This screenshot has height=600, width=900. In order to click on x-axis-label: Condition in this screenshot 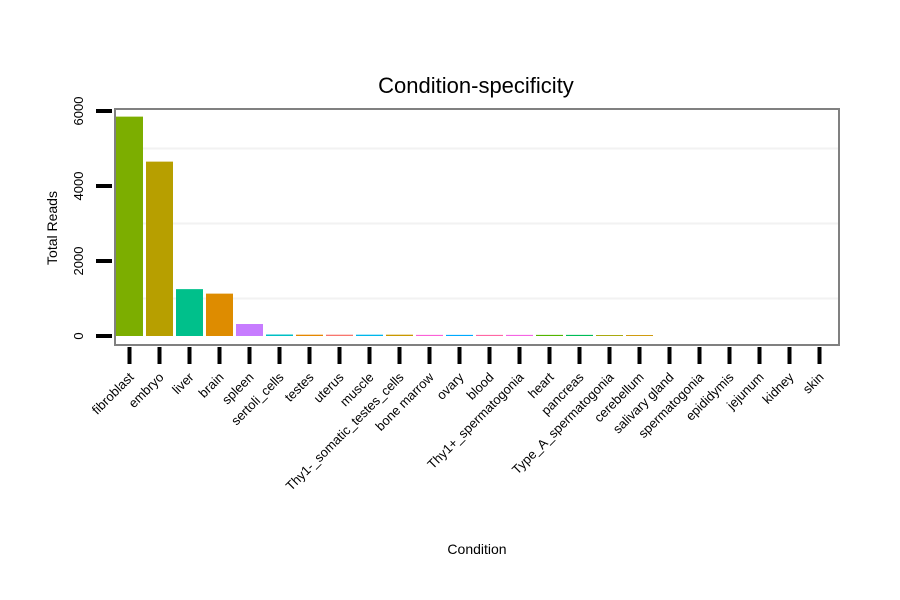, I will do `click(476, 549)`.